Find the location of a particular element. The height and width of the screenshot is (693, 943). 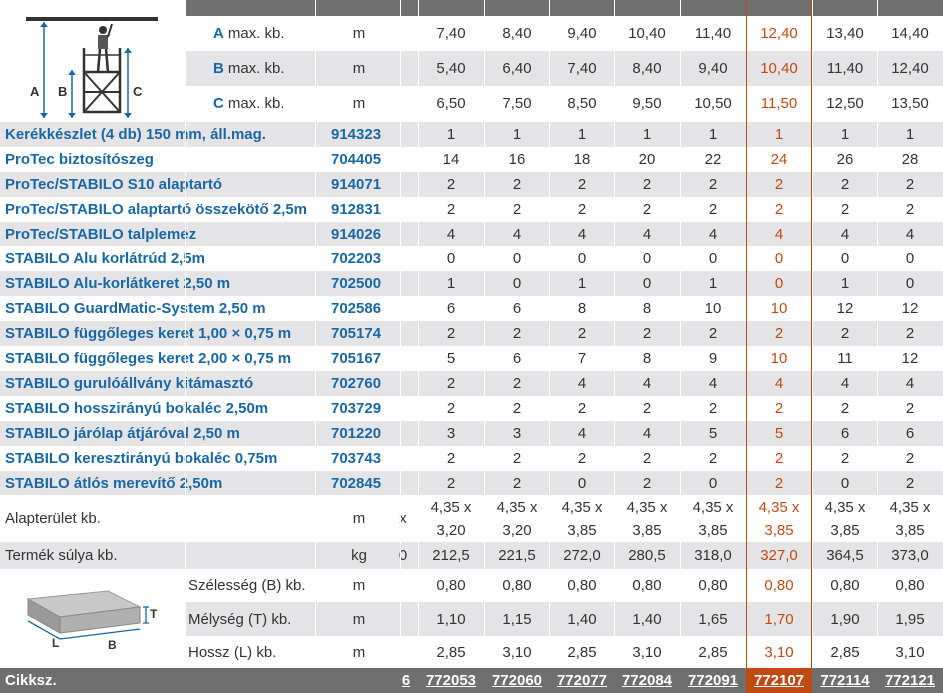

dimension-value-2: 7,50 is located at coordinates (517, 103).